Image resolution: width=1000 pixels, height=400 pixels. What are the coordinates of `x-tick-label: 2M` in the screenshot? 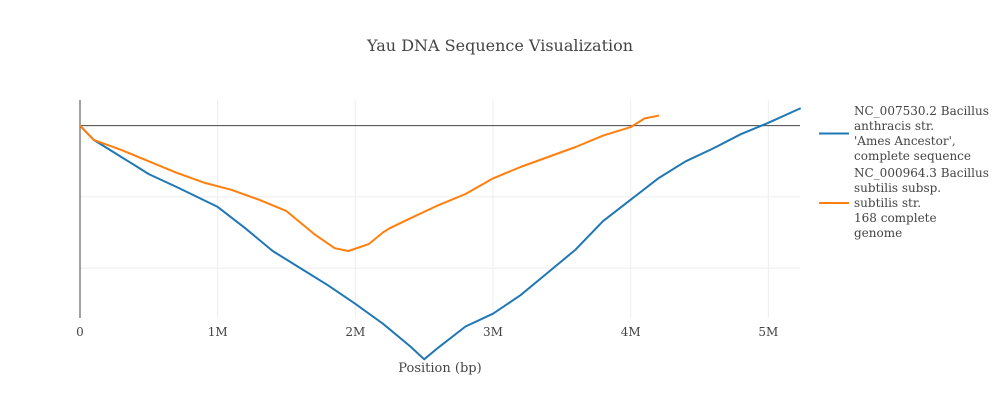 It's located at (355, 332).